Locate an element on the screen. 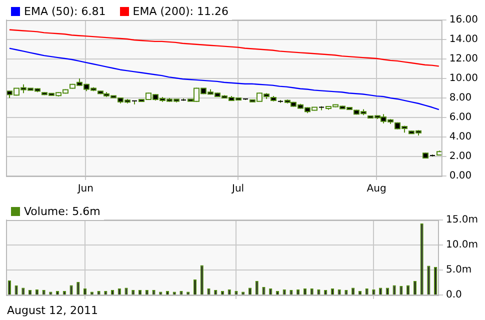  y-tick-label: 4.00 is located at coordinates (460, 137).